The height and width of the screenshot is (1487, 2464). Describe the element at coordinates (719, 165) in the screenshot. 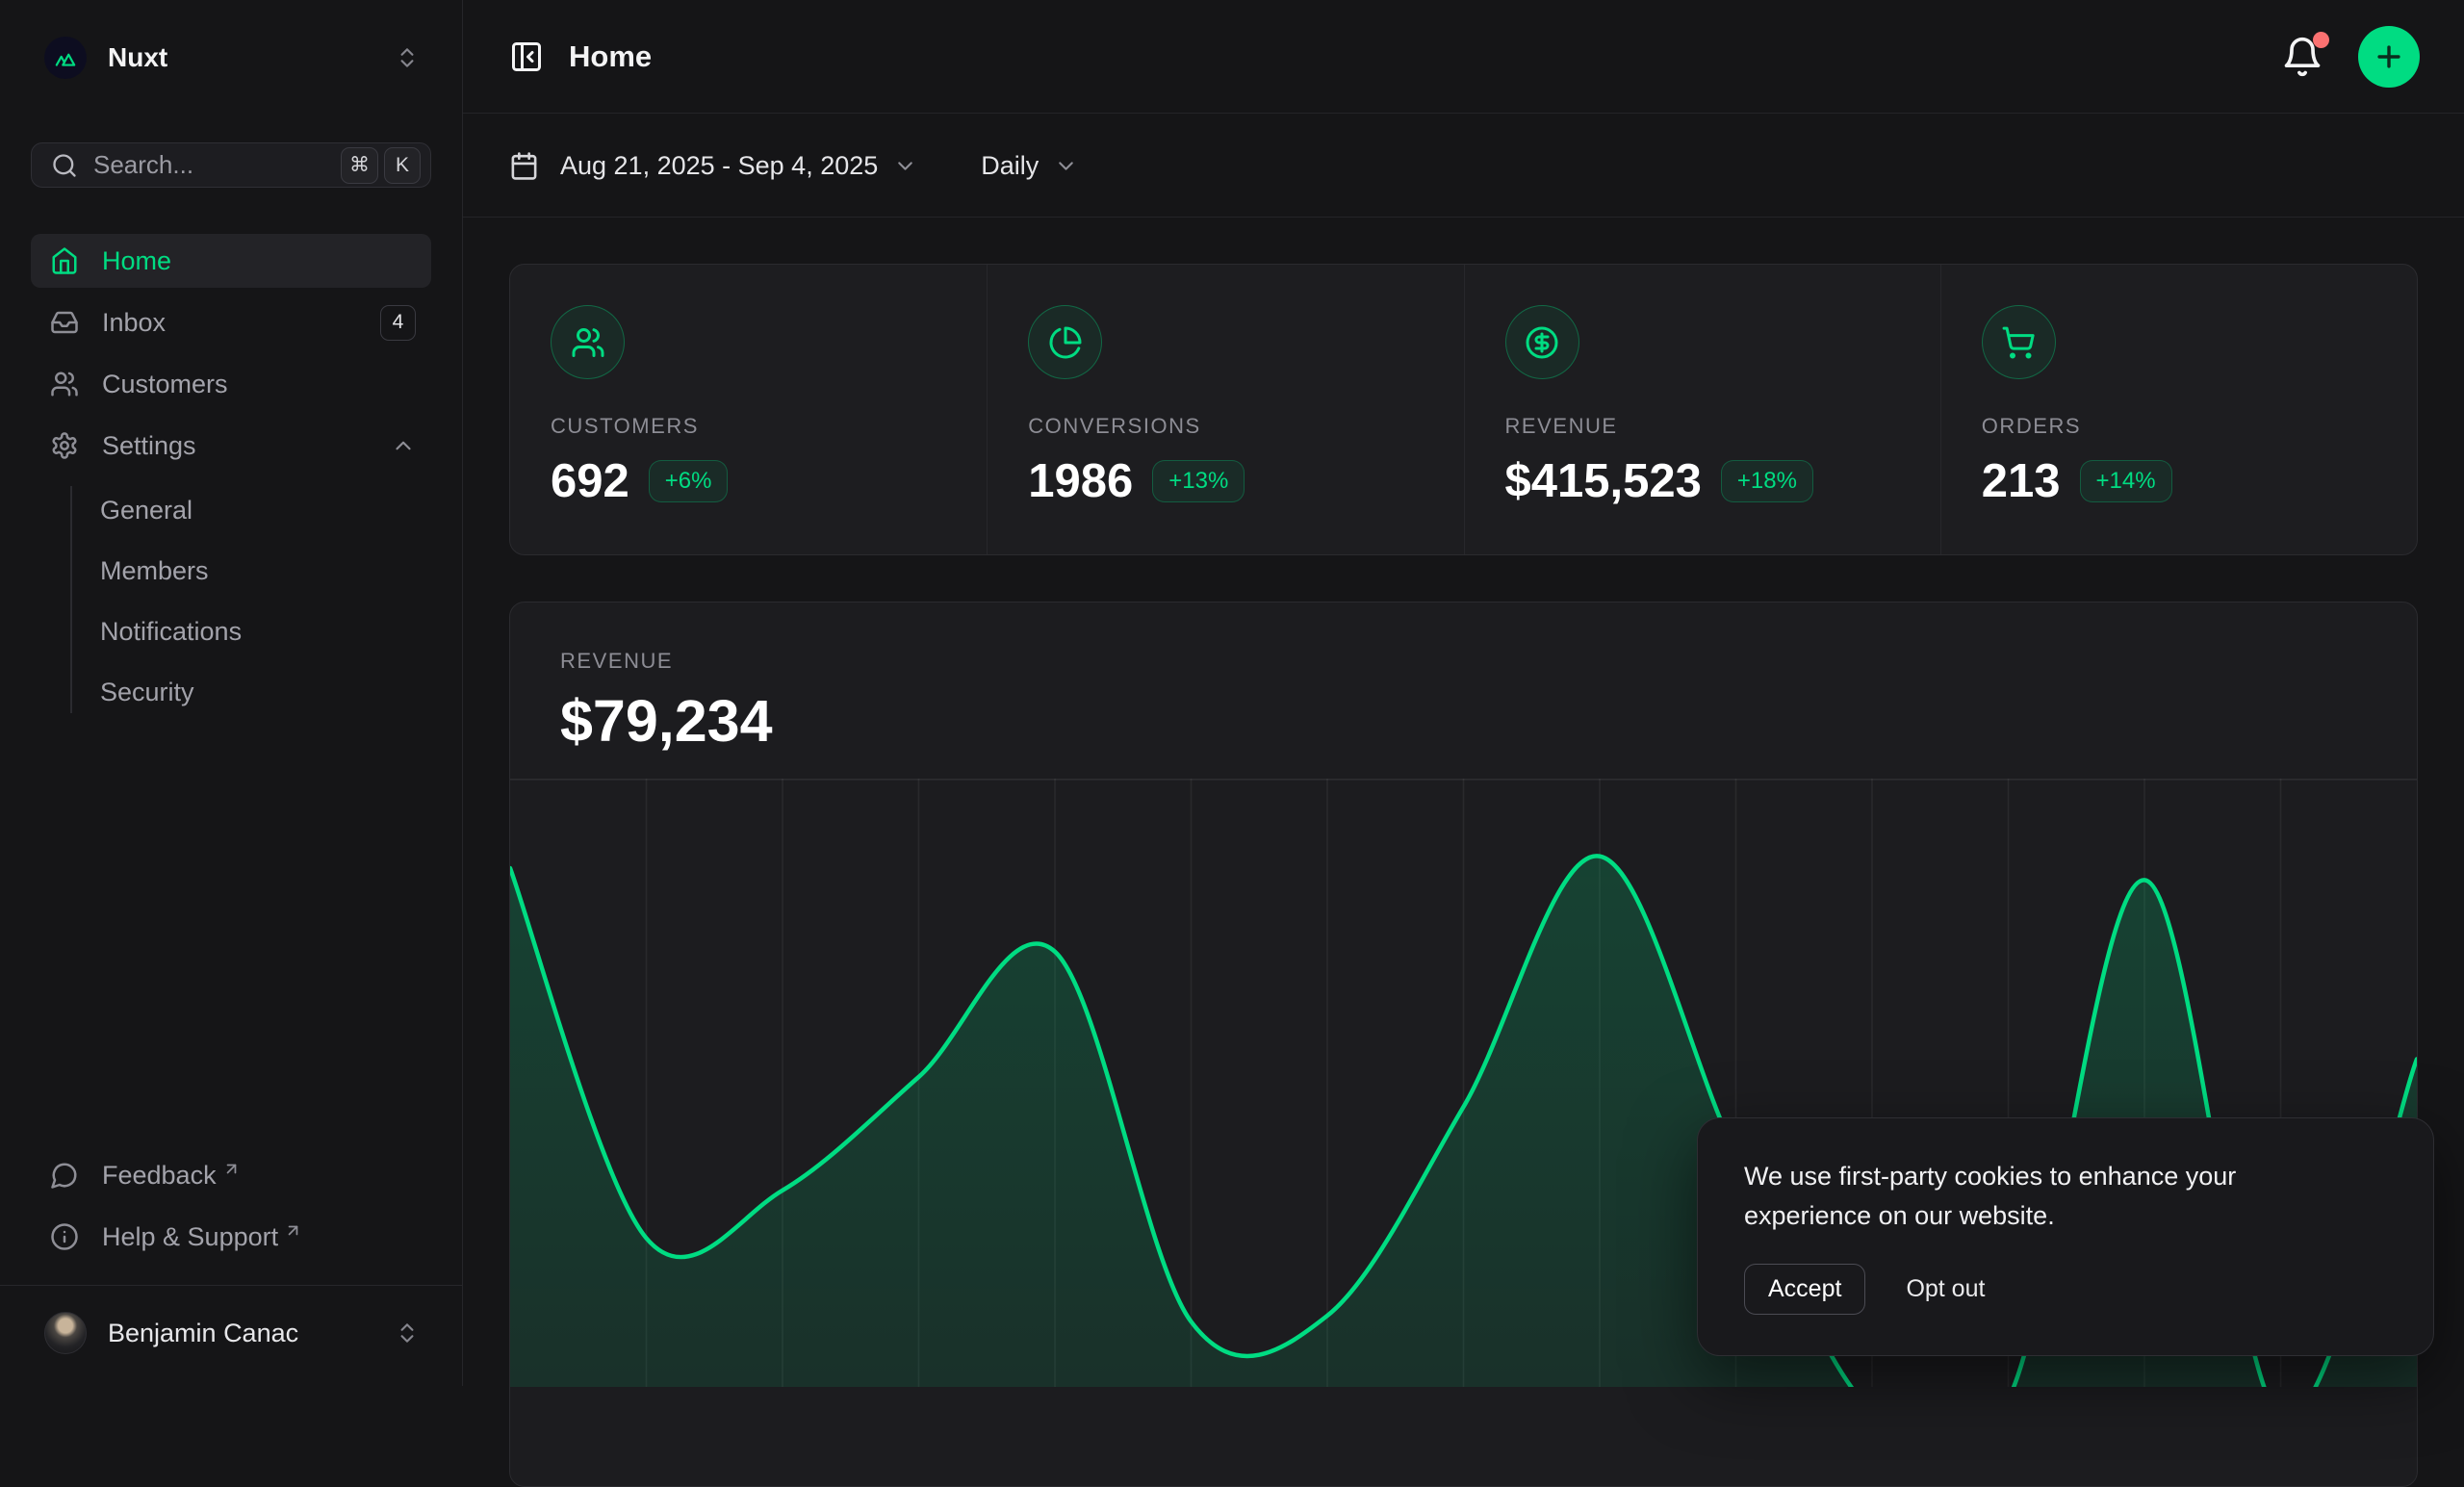

I see `date-range-value: Aug 21, 2025 - Sep 4, 2025` at that location.